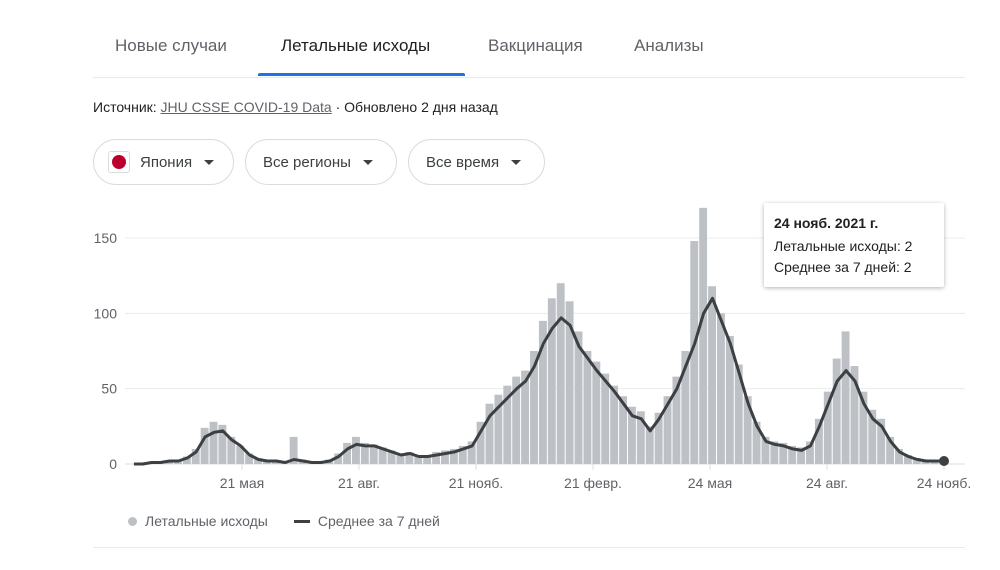  Describe the element at coordinates (944, 460) in the screenshot. I see `hover-point` at that location.